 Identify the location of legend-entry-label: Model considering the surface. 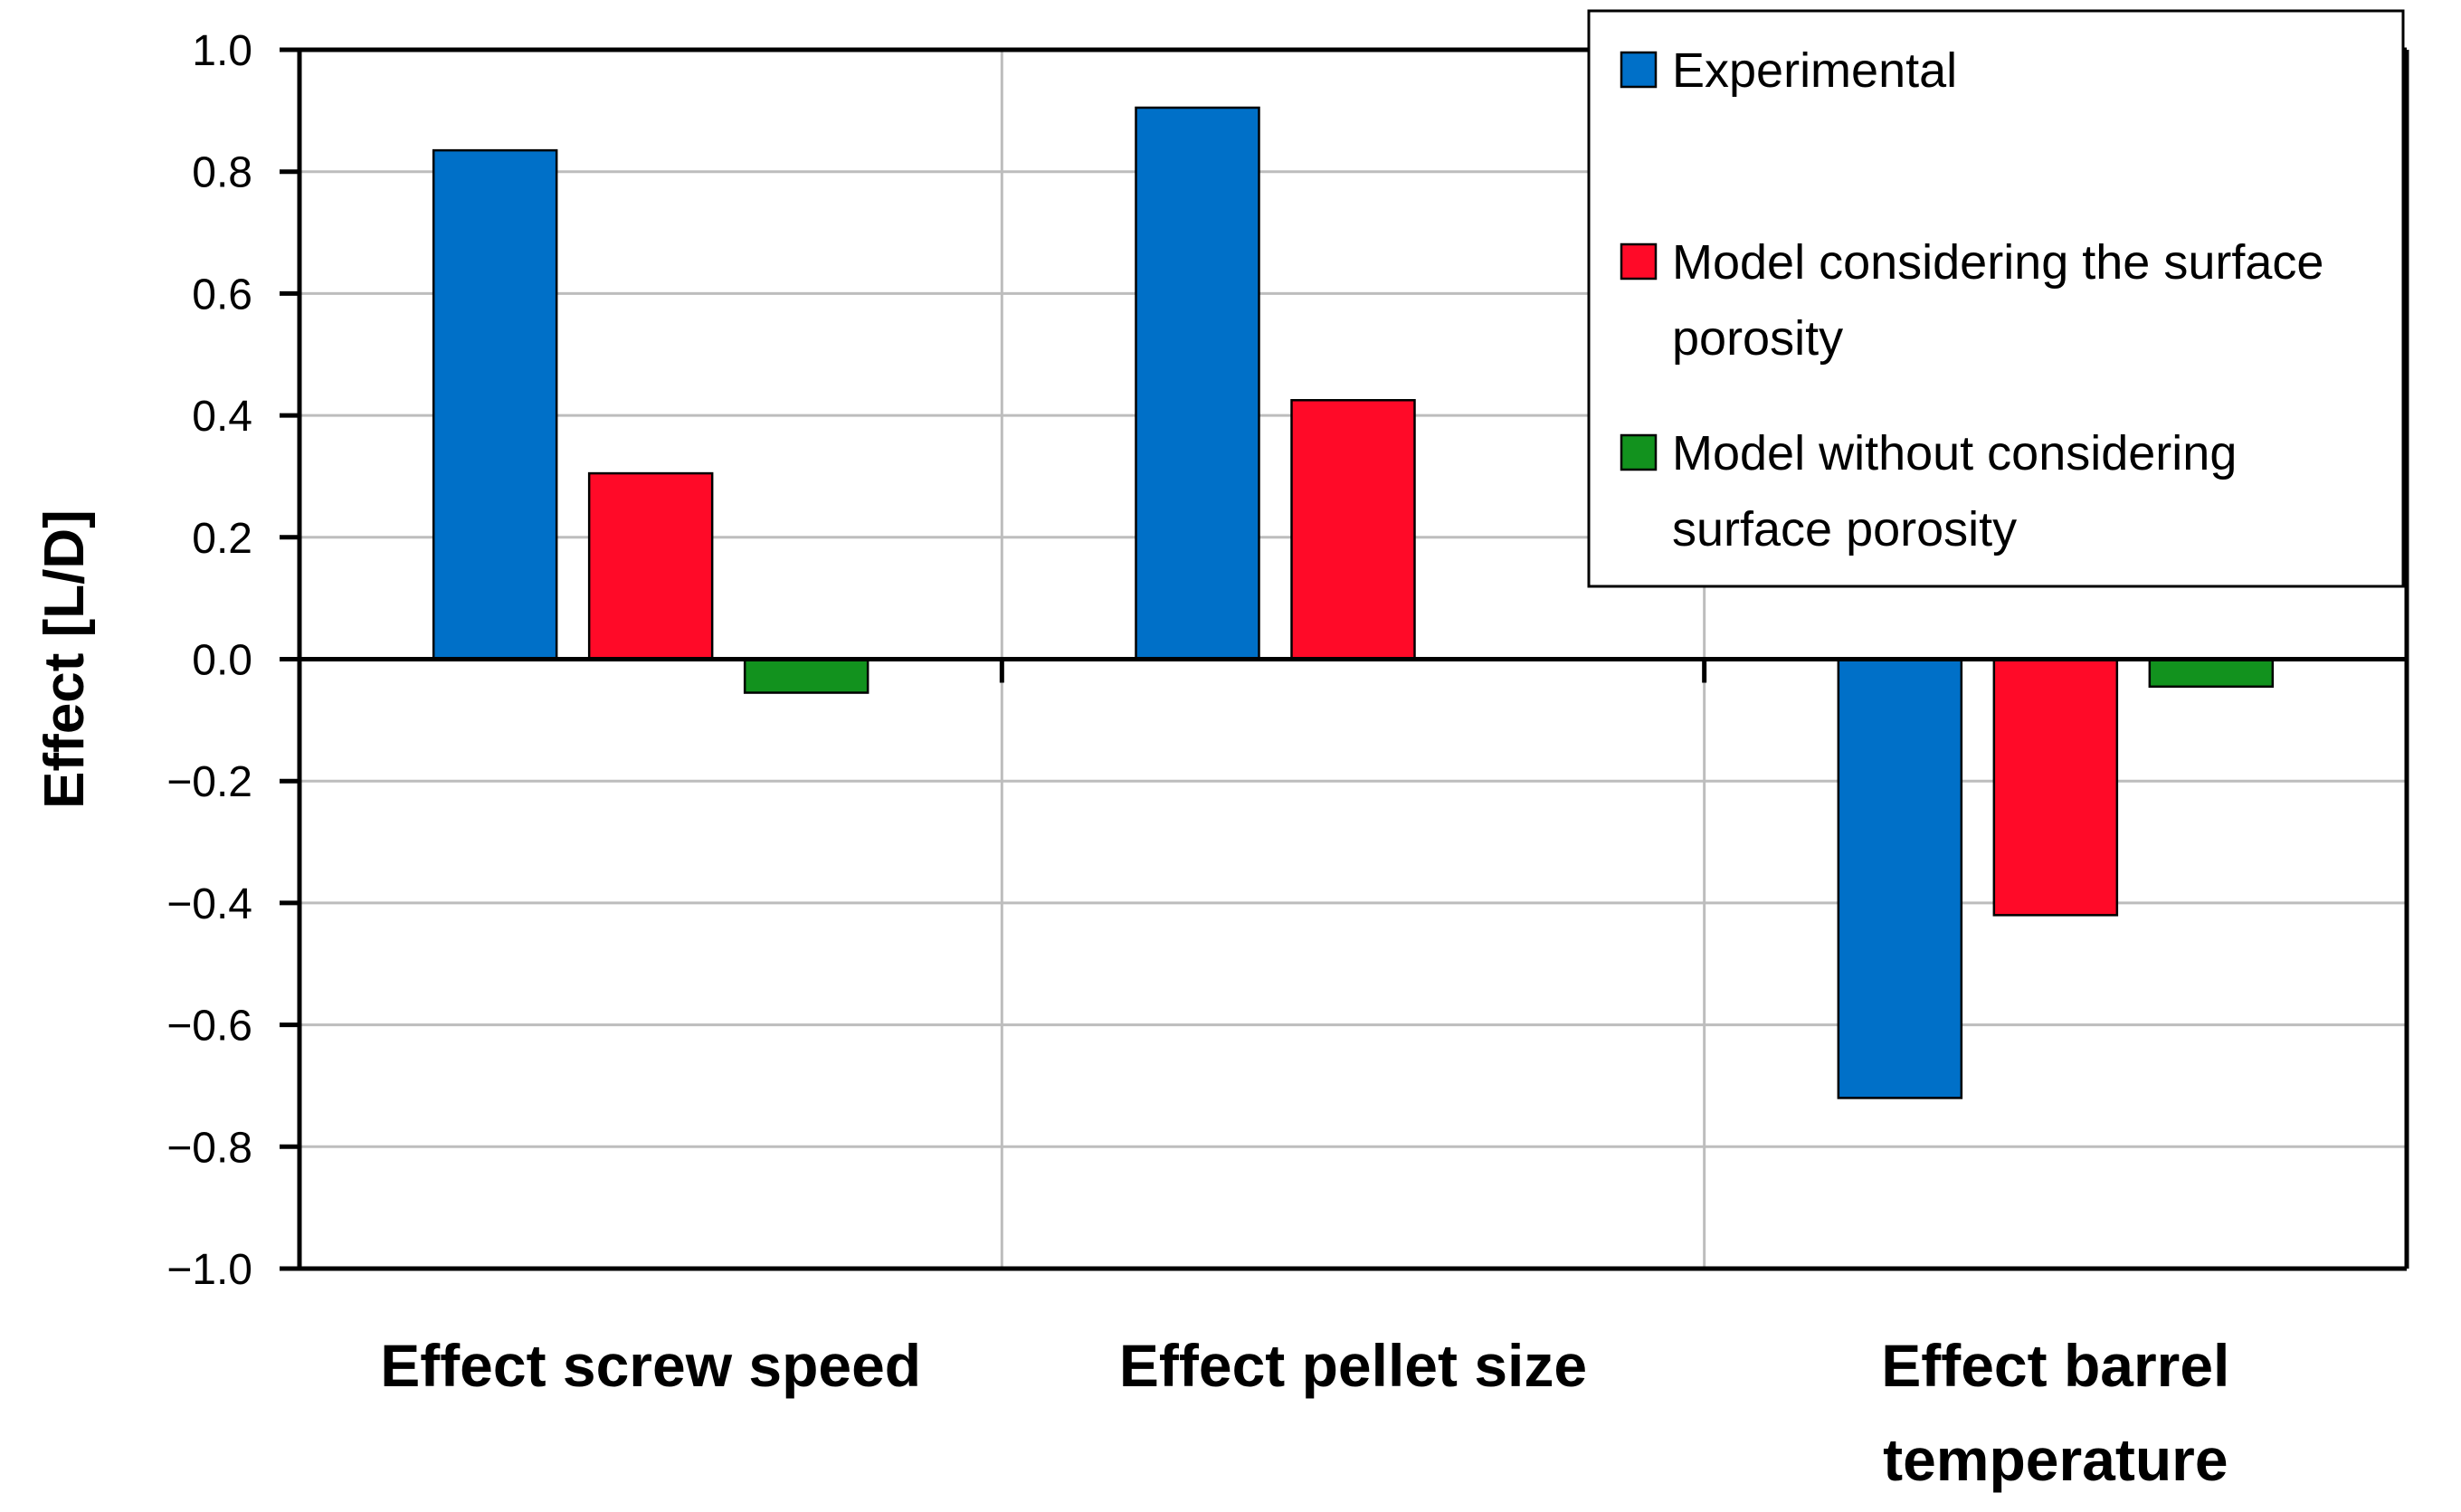
(1998, 263).